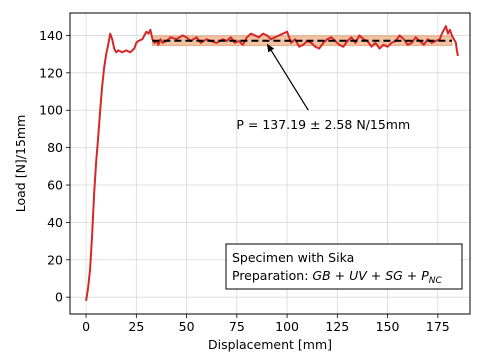 The width and height of the screenshot is (481, 354). I want to click on annotation-label: P = 137.19 ± 2.58 N/15mm, so click(323, 124).